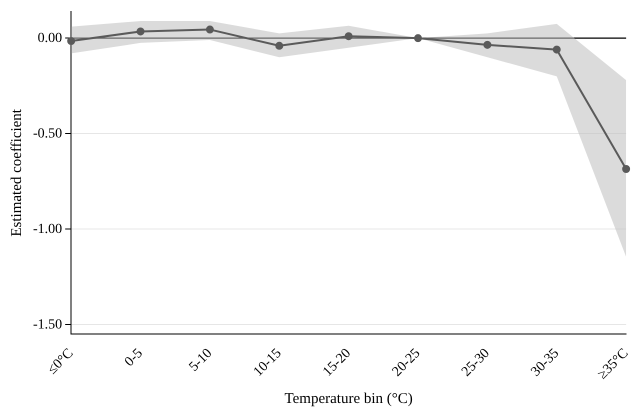 Image resolution: width=641 pixels, height=416 pixels. Describe the element at coordinates (47, 134) in the screenshot. I see `y-tick-label: -0.50` at that location.